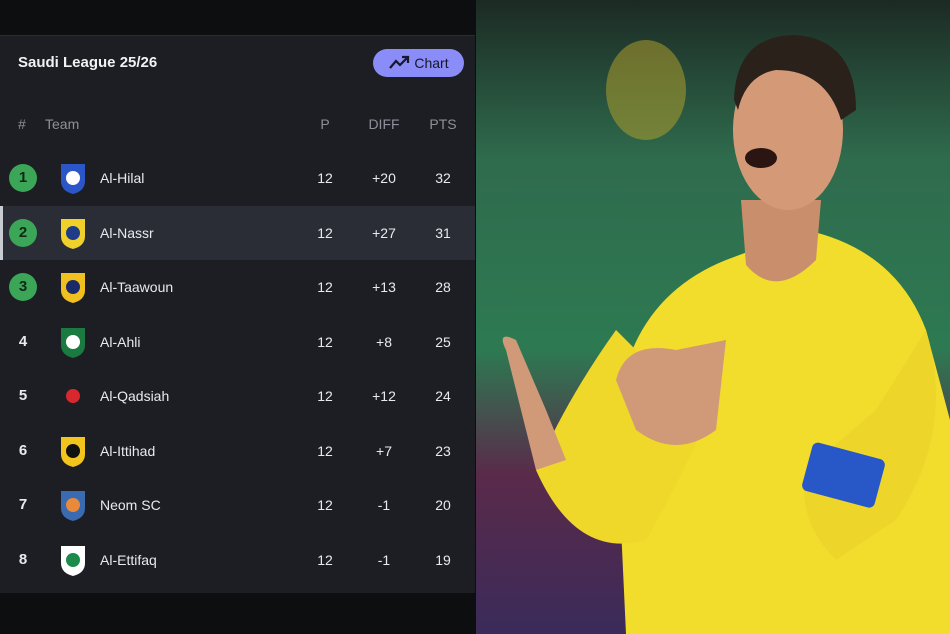 This screenshot has height=634, width=950. Describe the element at coordinates (23, 287) in the screenshot. I see `rank: 3` at that location.